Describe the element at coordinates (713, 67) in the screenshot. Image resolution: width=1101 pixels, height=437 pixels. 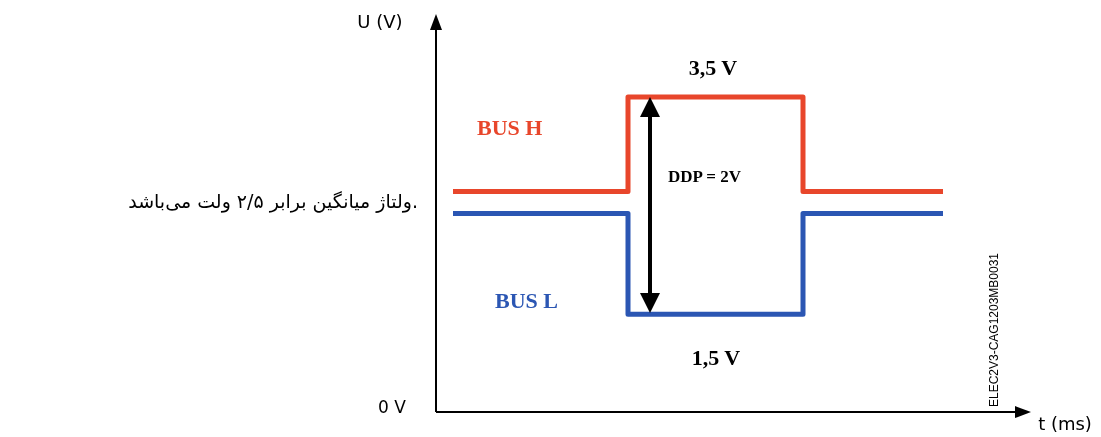
I see `text: 3,5 V` at that location.